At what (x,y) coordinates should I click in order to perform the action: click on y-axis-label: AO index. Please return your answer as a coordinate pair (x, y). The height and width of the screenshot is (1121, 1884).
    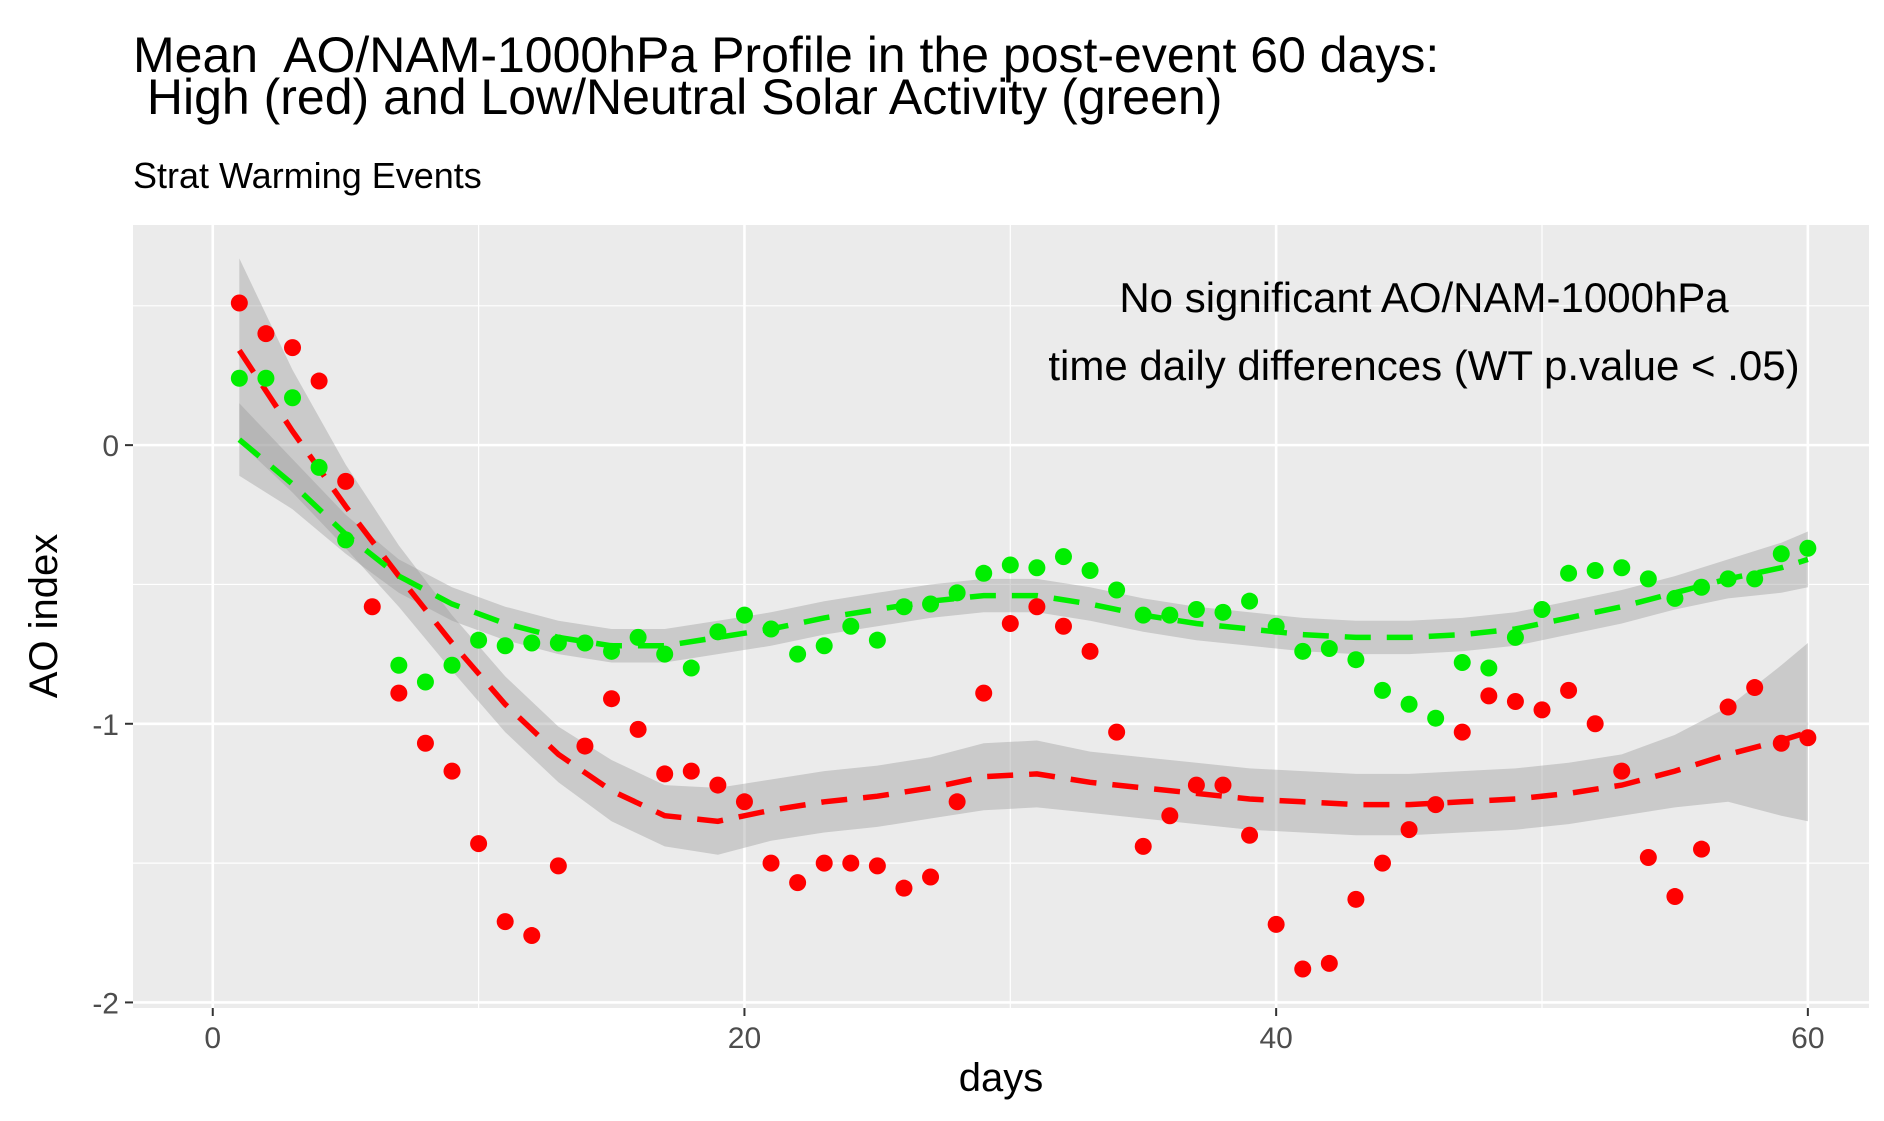
    Looking at the image, I should click on (44, 616).